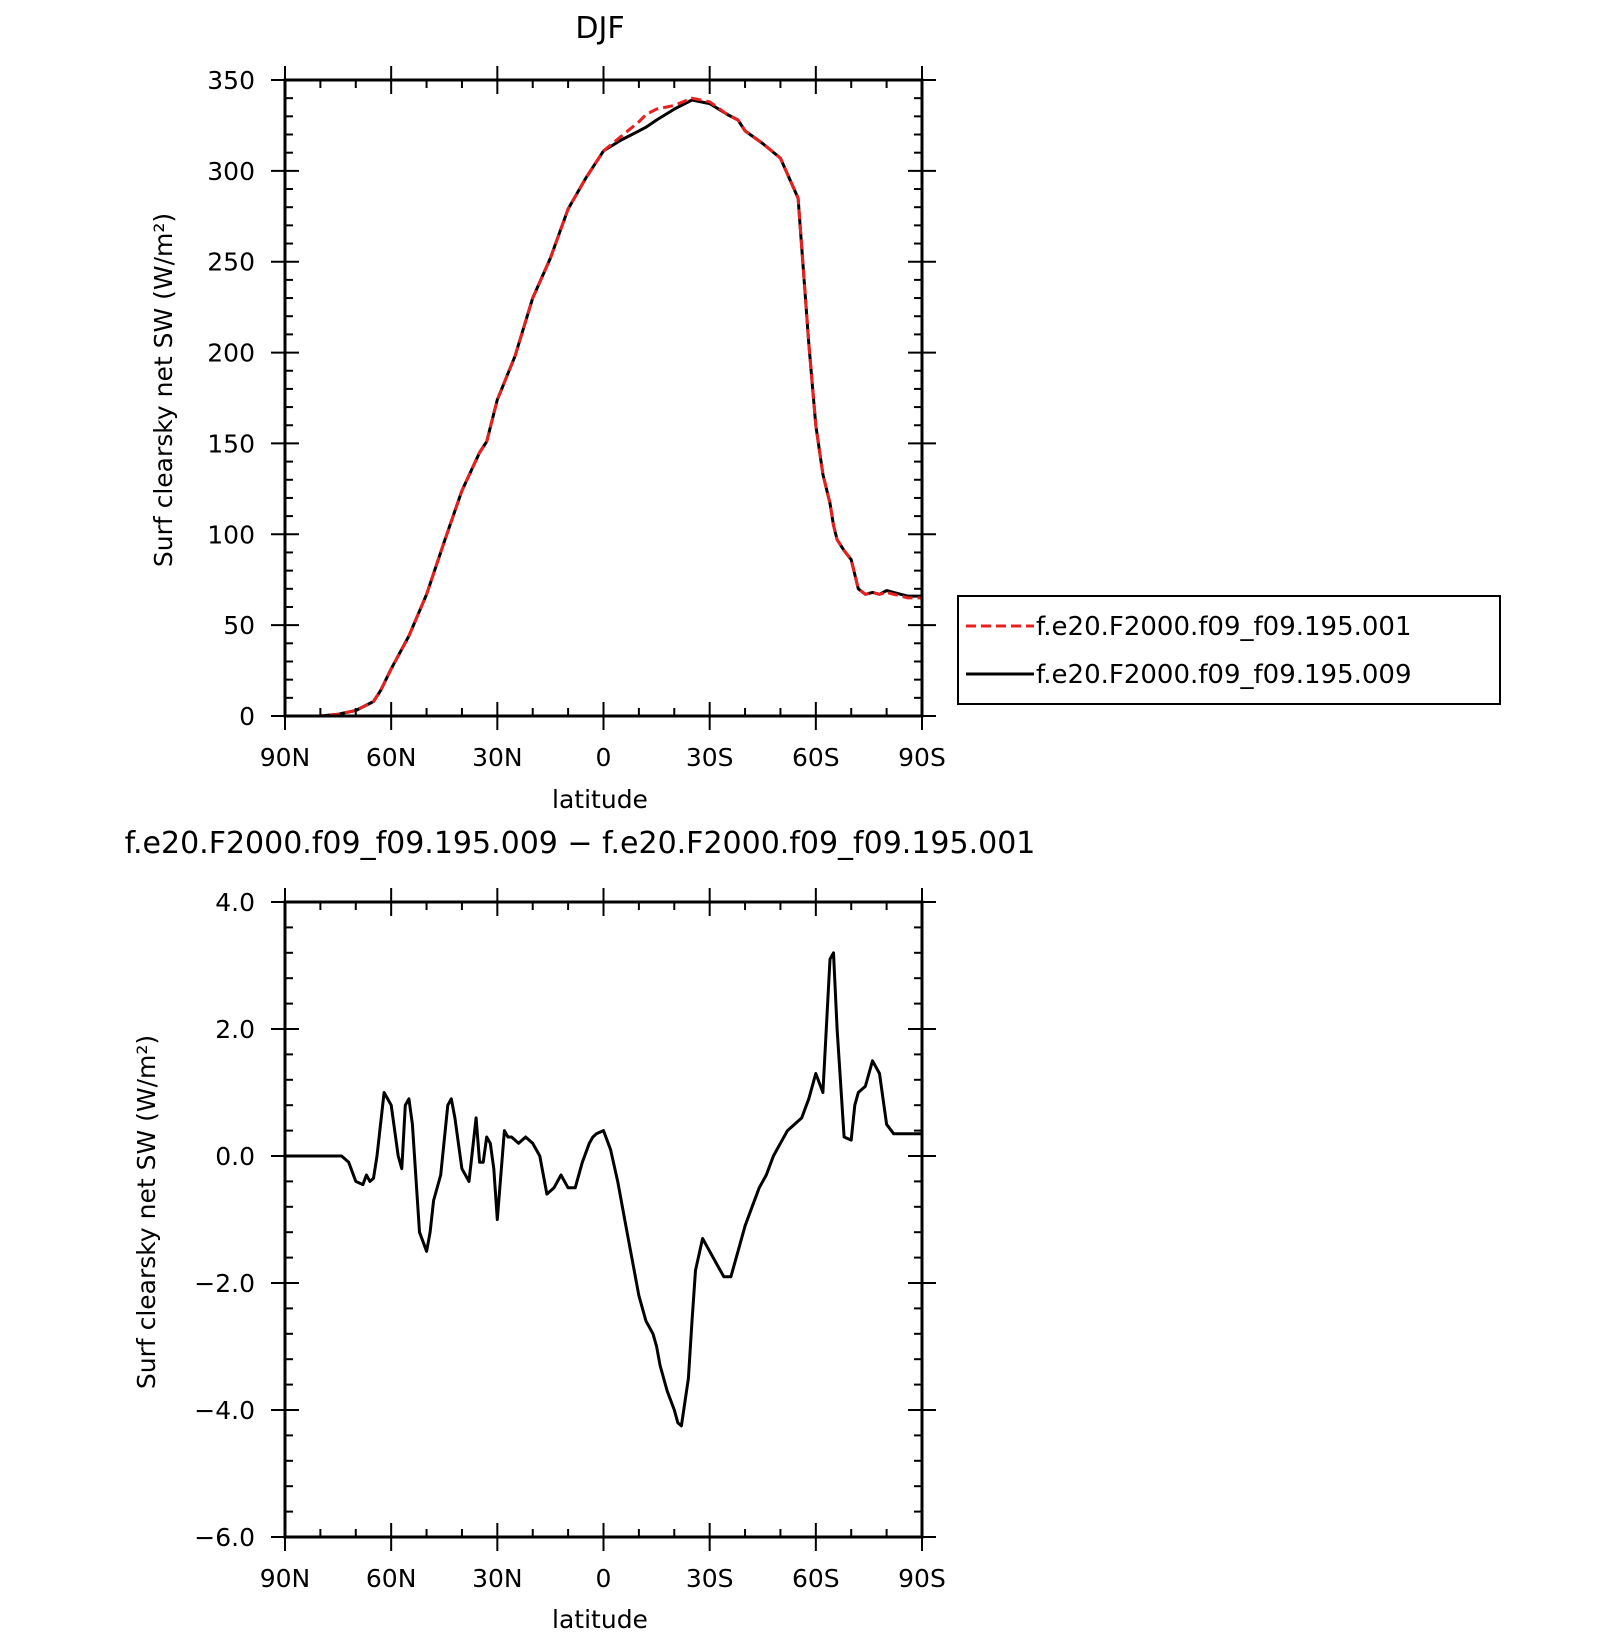  What do you see at coordinates (1224, 627) in the screenshot?
I see `legend-label-series-1: f.e20.F2000.f09_f09.195.001` at bounding box center [1224, 627].